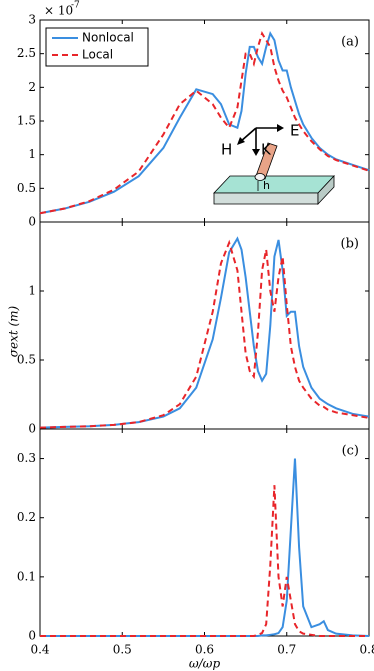  Describe the element at coordinates (108, 38) in the screenshot. I see `legend-label: Nonlocal` at that location.